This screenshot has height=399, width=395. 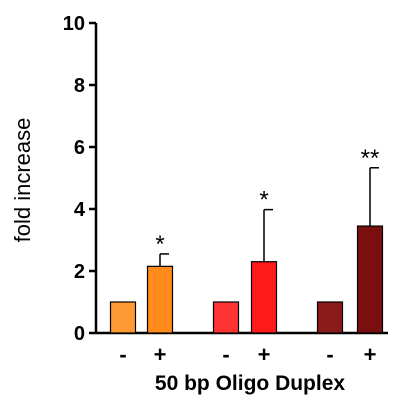 I want to click on y-tick-label: 10, so click(x=74, y=24).